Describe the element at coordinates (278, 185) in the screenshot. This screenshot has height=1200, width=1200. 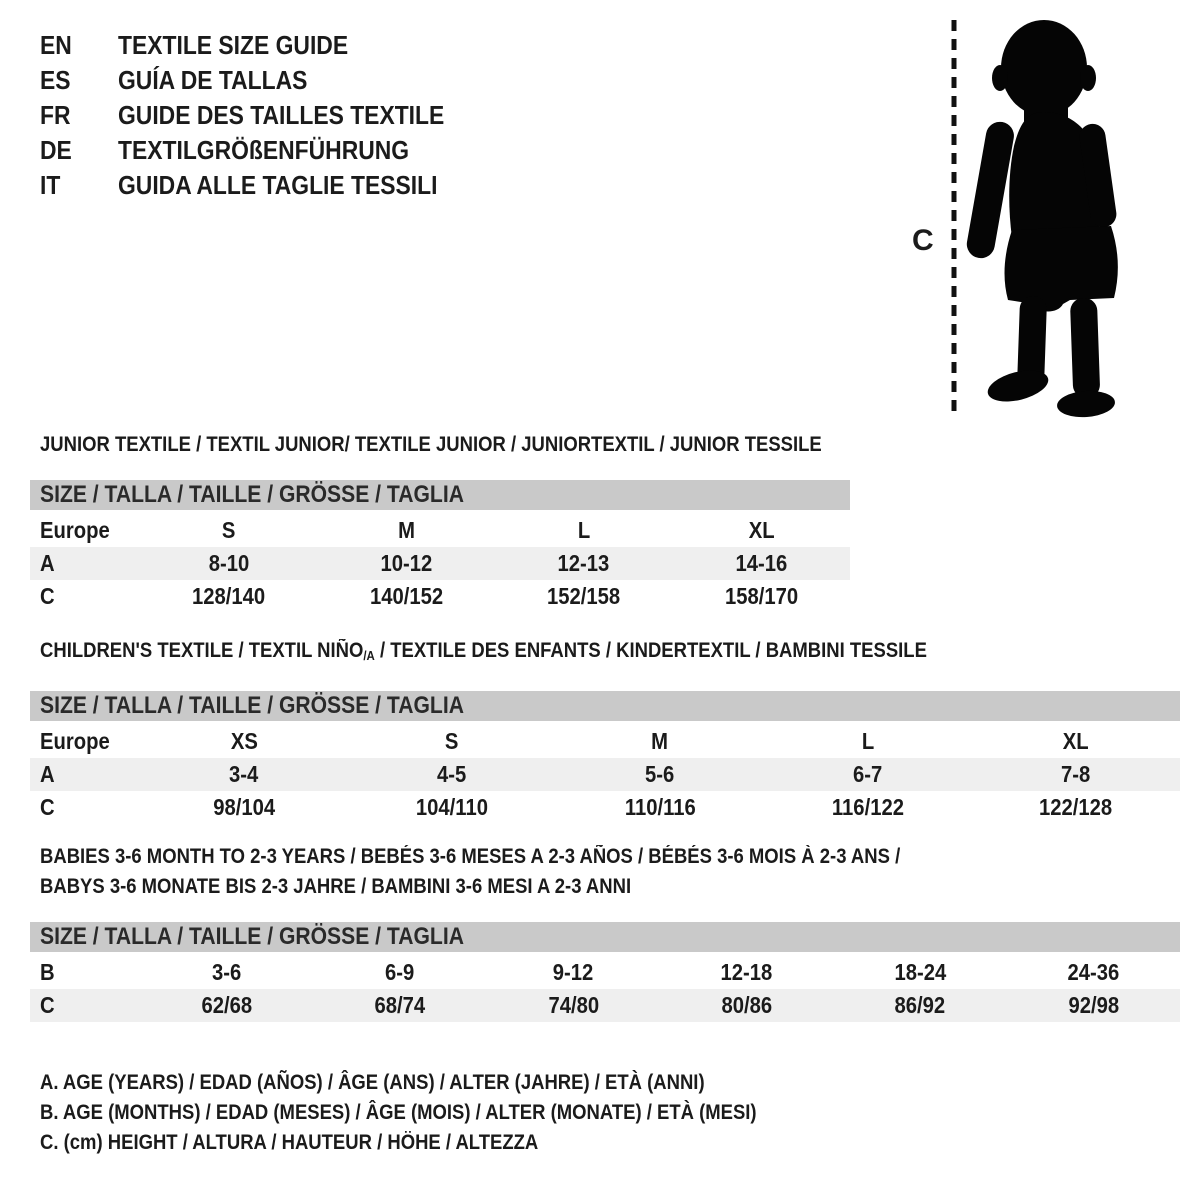
I see `guide-title-it: GUIDA ALLE TAGLIE TESSILI` at that location.